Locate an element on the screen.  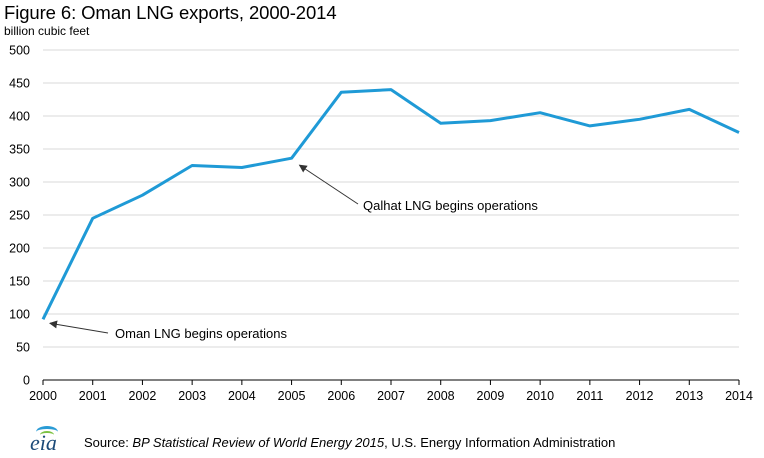
x-tick-label: 2005 is located at coordinates (292, 396).